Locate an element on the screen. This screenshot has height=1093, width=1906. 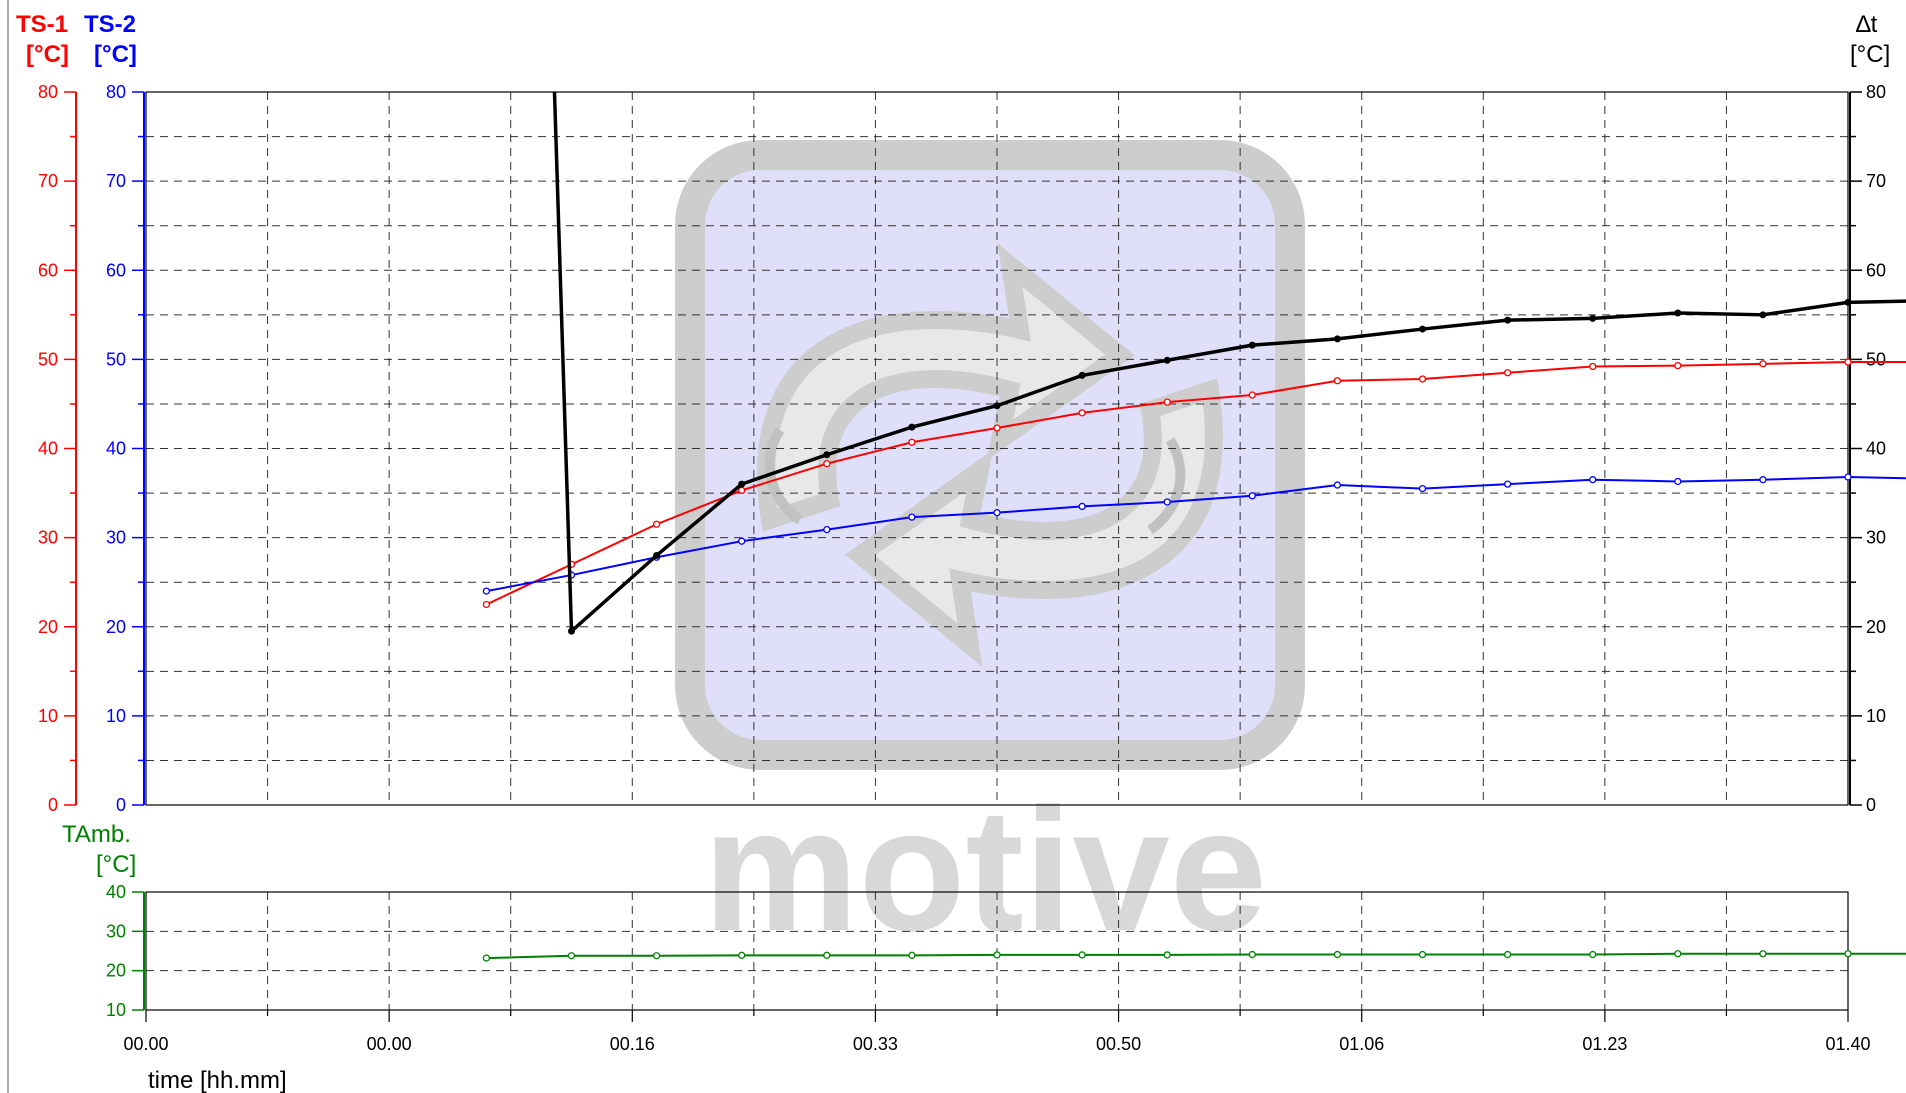
time-tick-label: 01.40 is located at coordinates (1847, 1044).